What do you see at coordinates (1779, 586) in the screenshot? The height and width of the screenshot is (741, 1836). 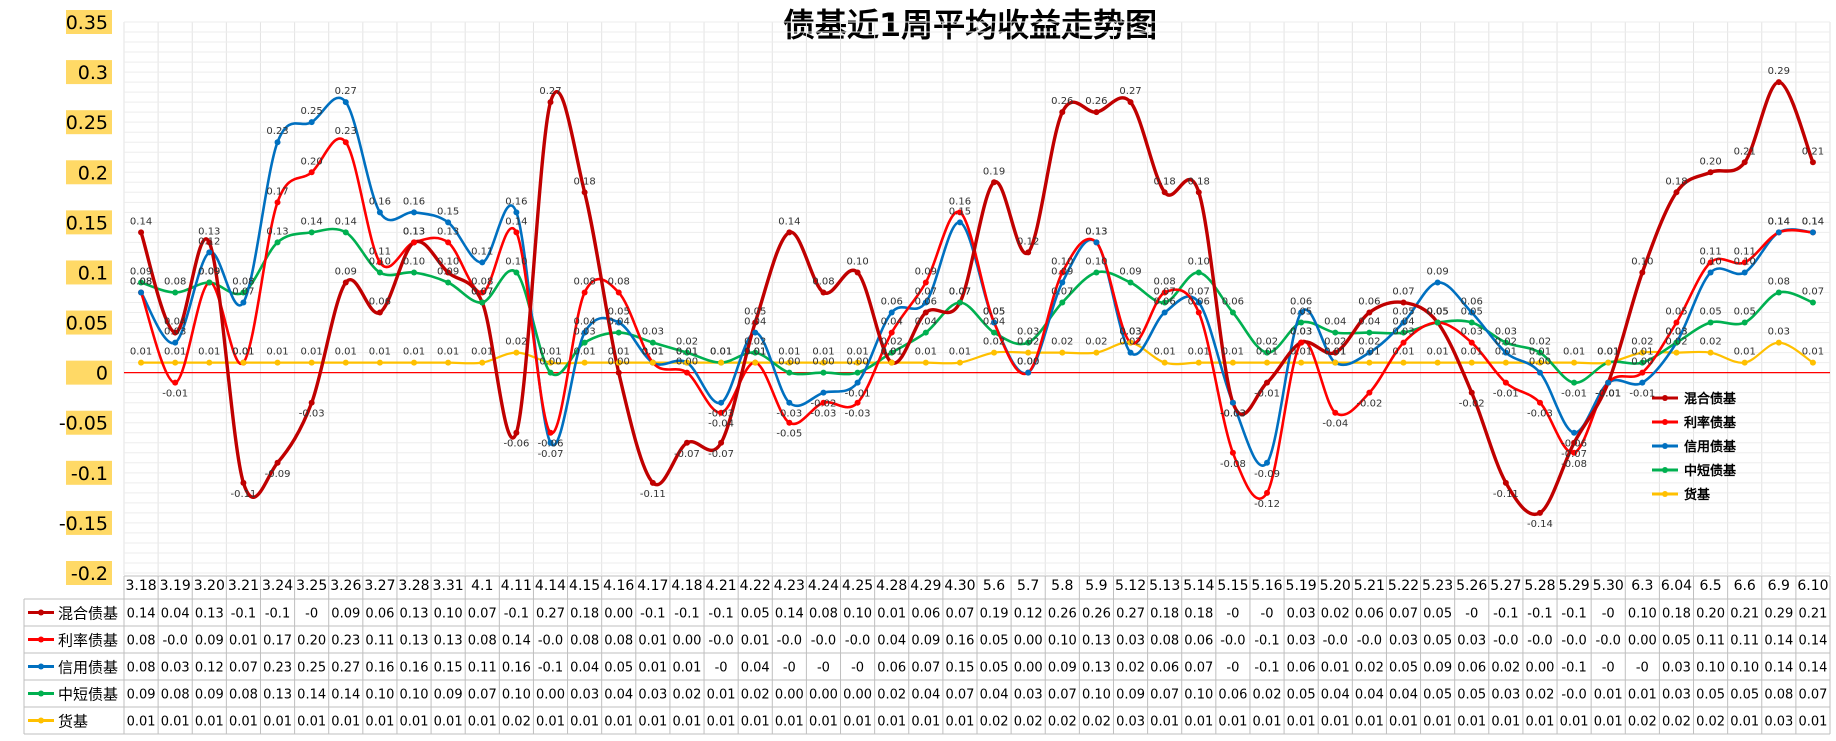 I see `x-tick-label: 6.9` at bounding box center [1779, 586].